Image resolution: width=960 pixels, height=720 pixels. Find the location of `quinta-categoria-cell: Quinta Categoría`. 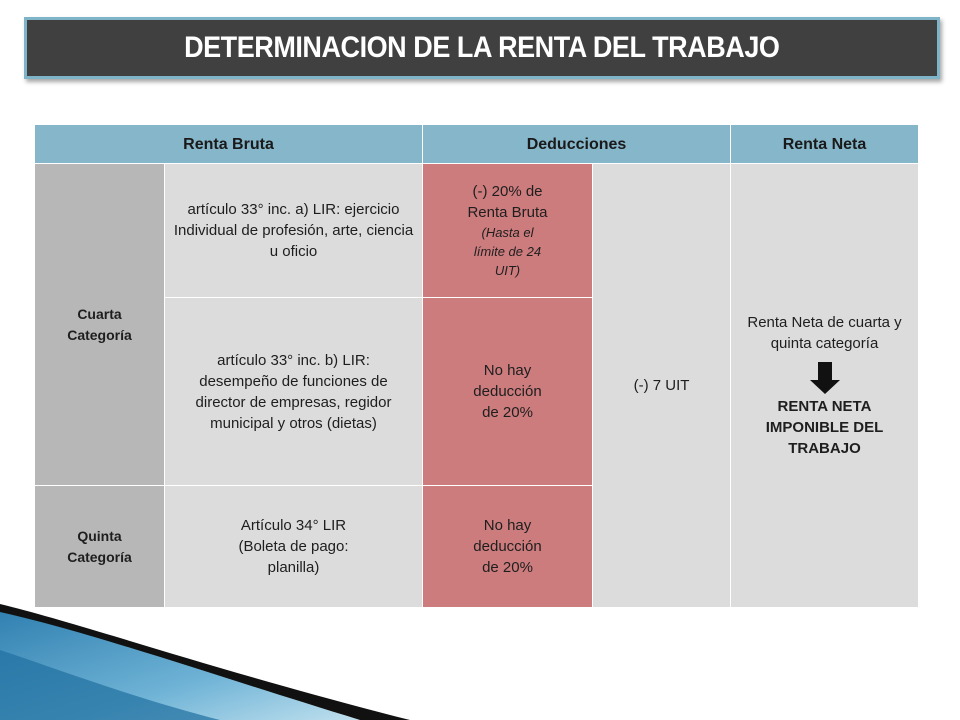

quinta-categoria-cell: Quinta Categoría is located at coordinates (99, 546).